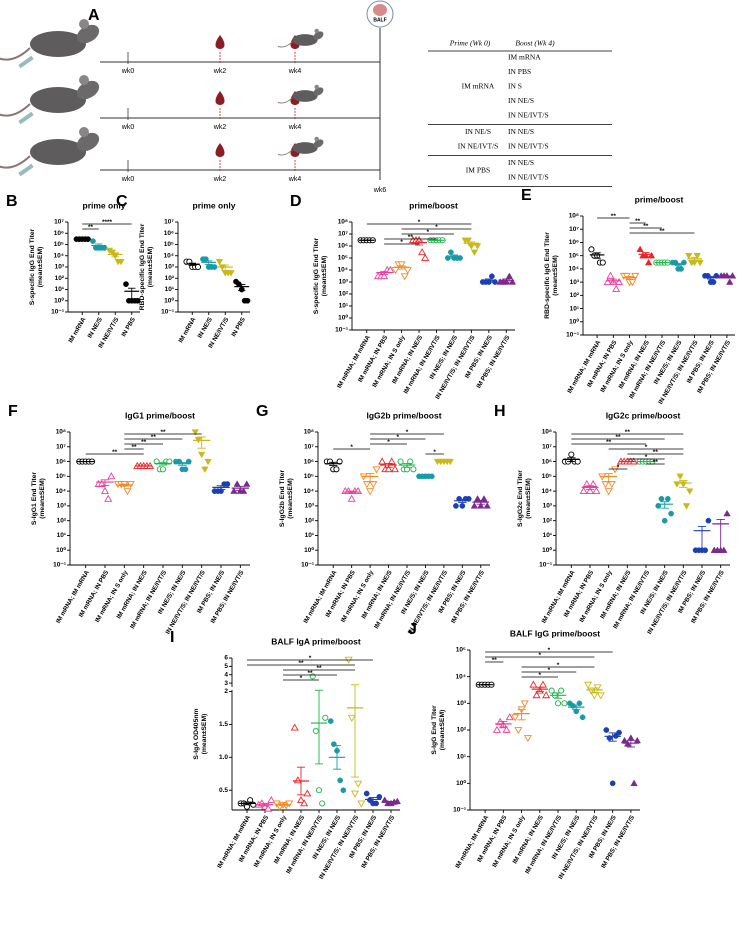 This screenshot has height=948, width=741. What do you see at coordinates (528, 146) in the screenshot?
I see `table-boost: IN NE/IVT/S` at bounding box center [528, 146].